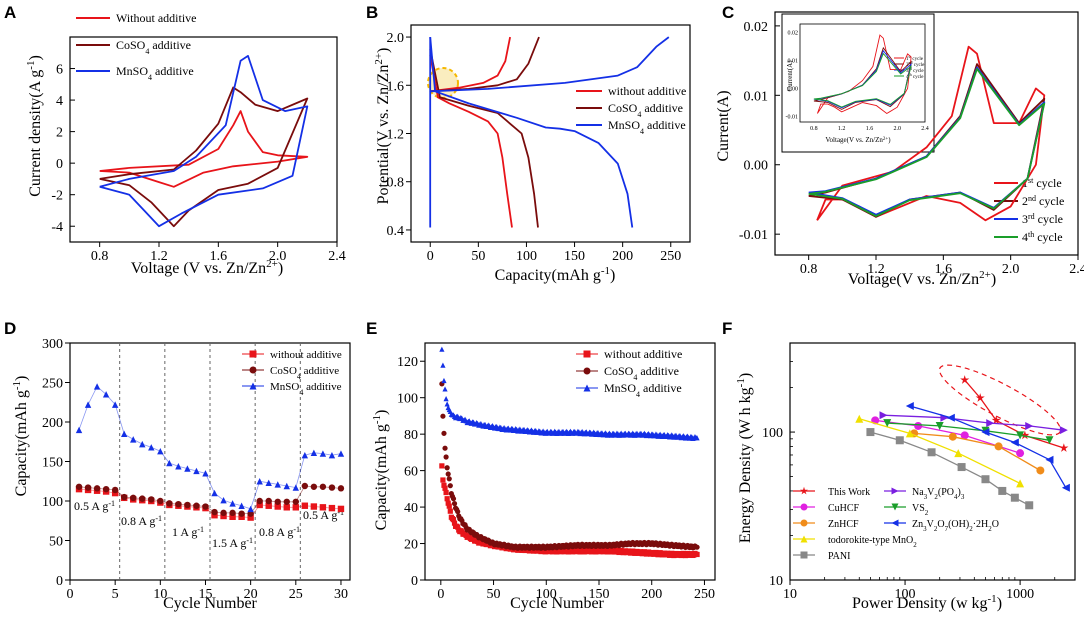  Describe the element at coordinates (100, 256) in the screenshot. I see `x-tick-label: 0.8` at that location.